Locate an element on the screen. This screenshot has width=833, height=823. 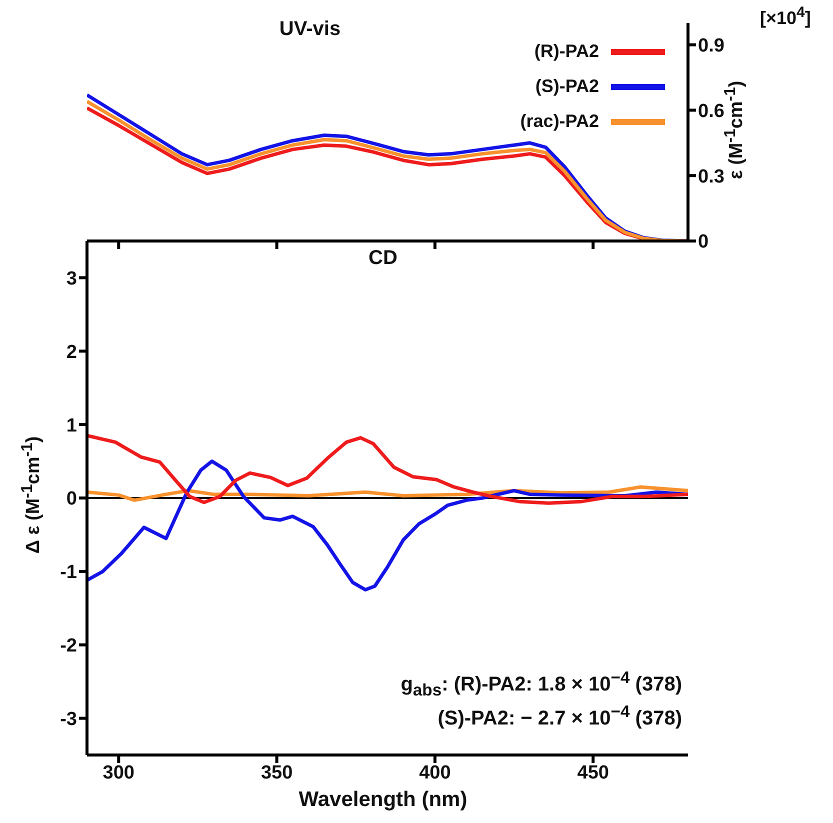
x-axis-title: Wavelength (nm) is located at coordinates (383, 800).